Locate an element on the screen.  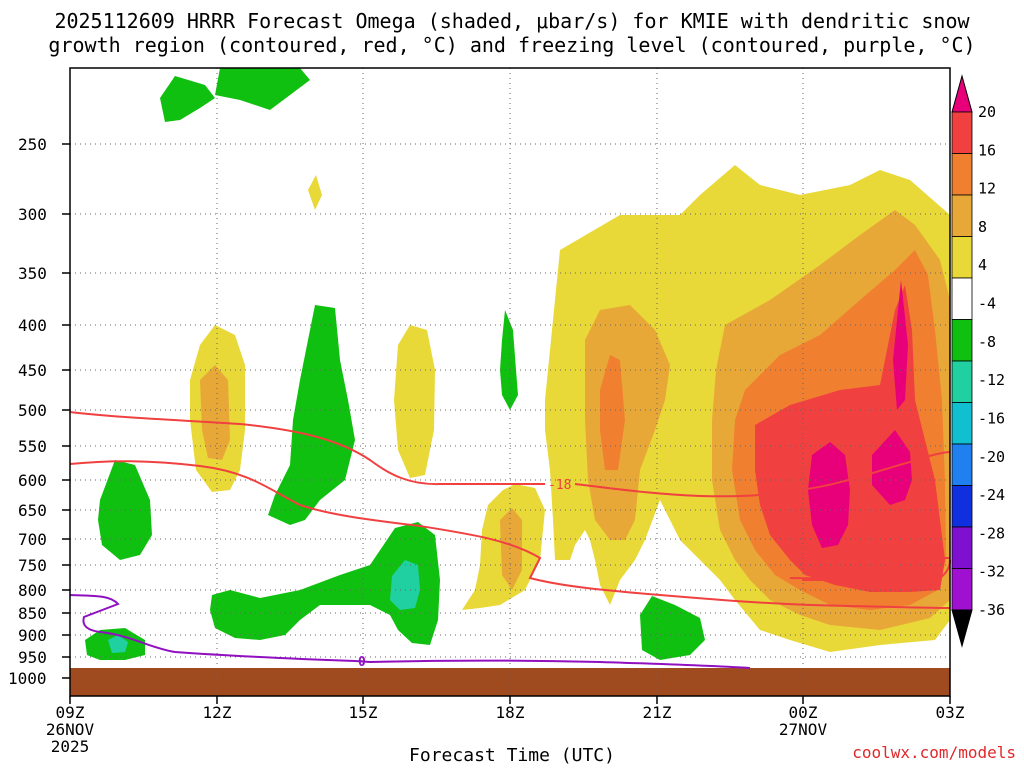
contour-minus12-b is located at coordinates (870, 569).